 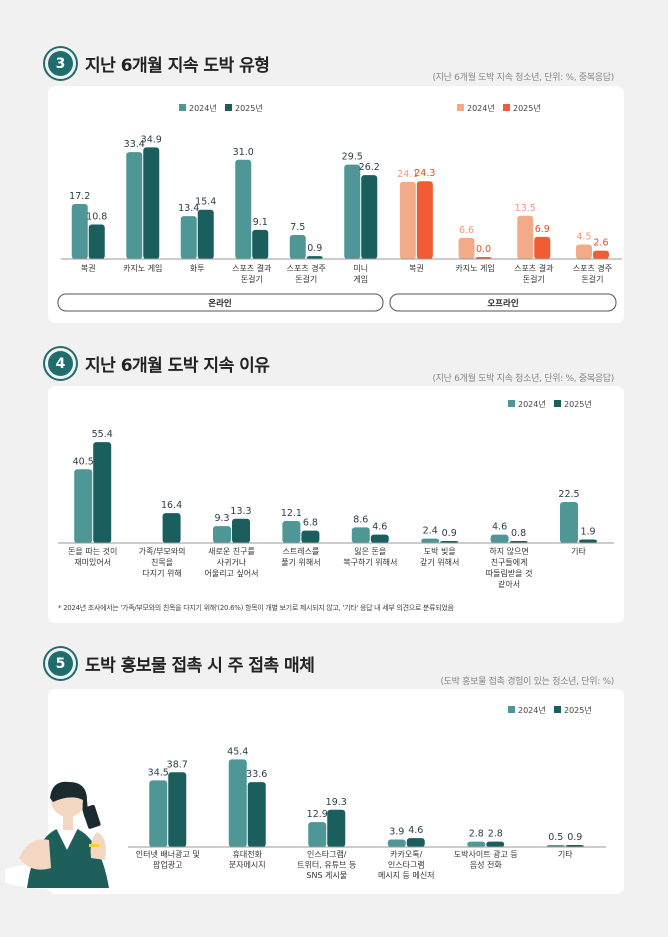 What do you see at coordinates (79, 196) in the screenshot?
I see `chart3-online-value-0-0: 17.2` at bounding box center [79, 196].